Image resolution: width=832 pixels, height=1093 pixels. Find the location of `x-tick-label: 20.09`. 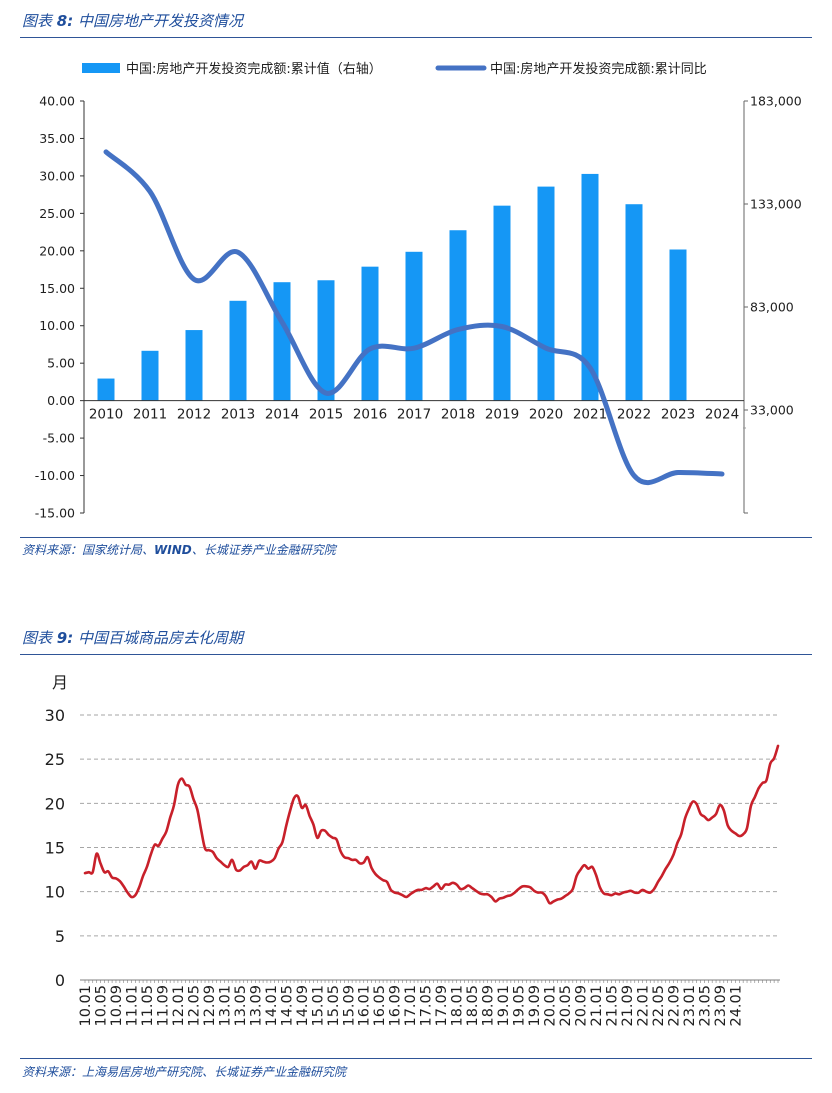

x-tick-label: 20.09 is located at coordinates (582, 1006).